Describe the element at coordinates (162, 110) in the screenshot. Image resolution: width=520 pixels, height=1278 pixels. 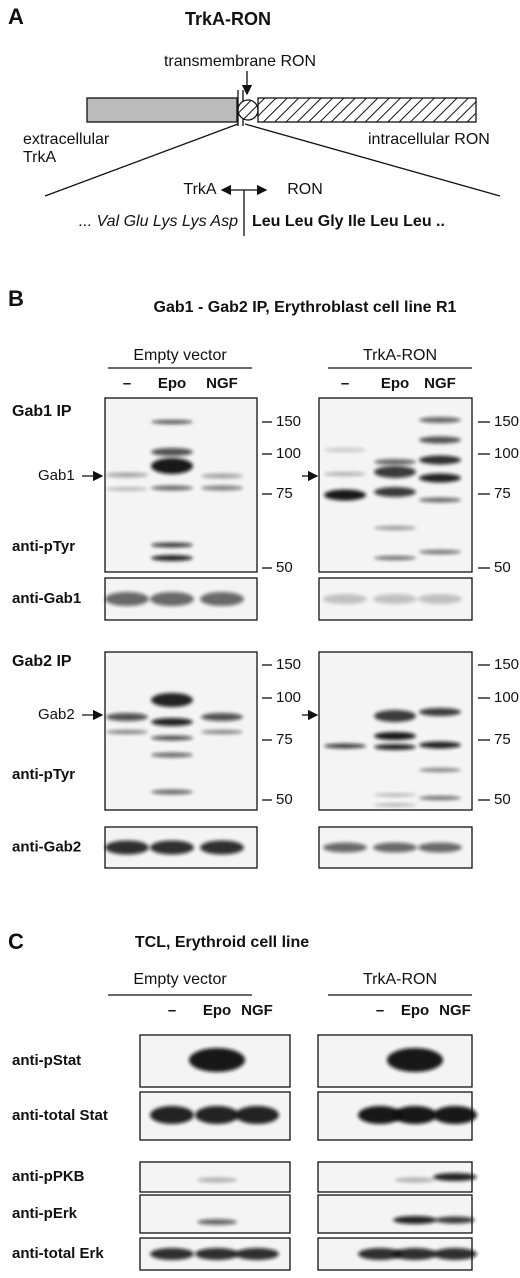
I see `trka-domain` at that location.